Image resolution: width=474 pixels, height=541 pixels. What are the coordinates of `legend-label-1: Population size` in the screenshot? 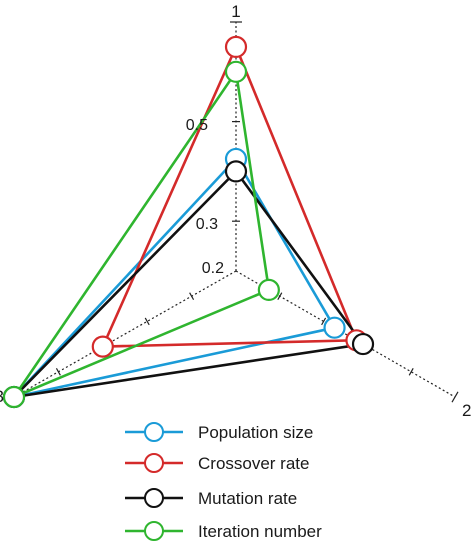 It's located at (255, 432).